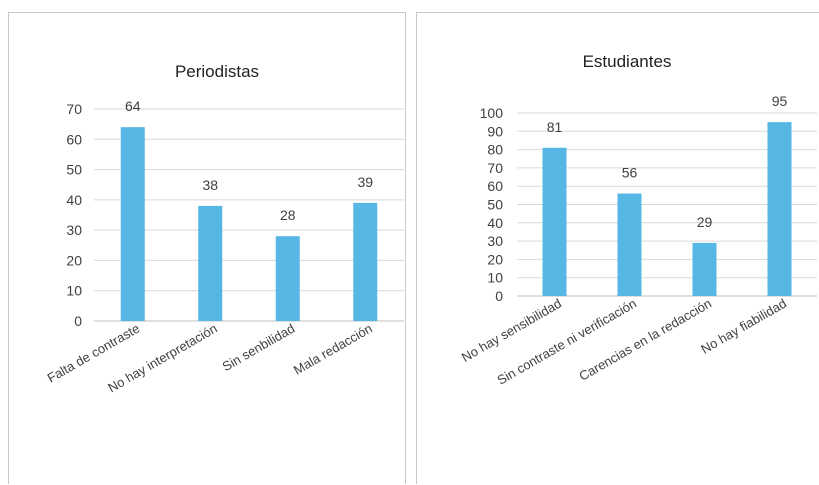 The image size is (819, 485). Describe the element at coordinates (627, 61) in the screenshot. I see `chart-title: Estudiantes` at that location.